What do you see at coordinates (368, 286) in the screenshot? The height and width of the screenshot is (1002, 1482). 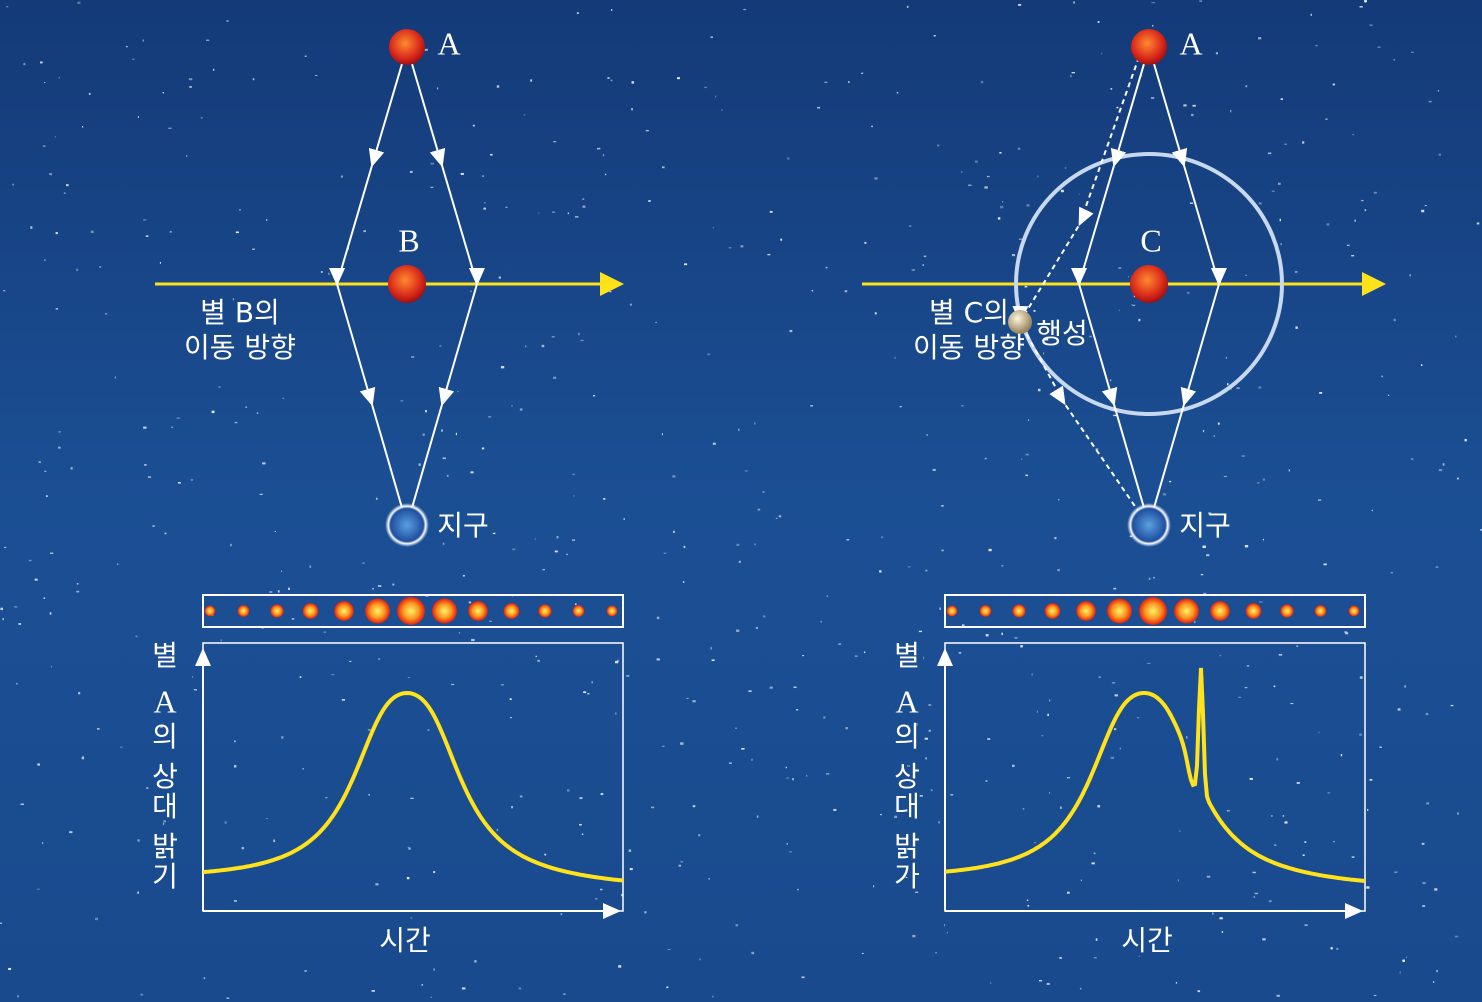 I see `light-ray` at bounding box center [368, 286].